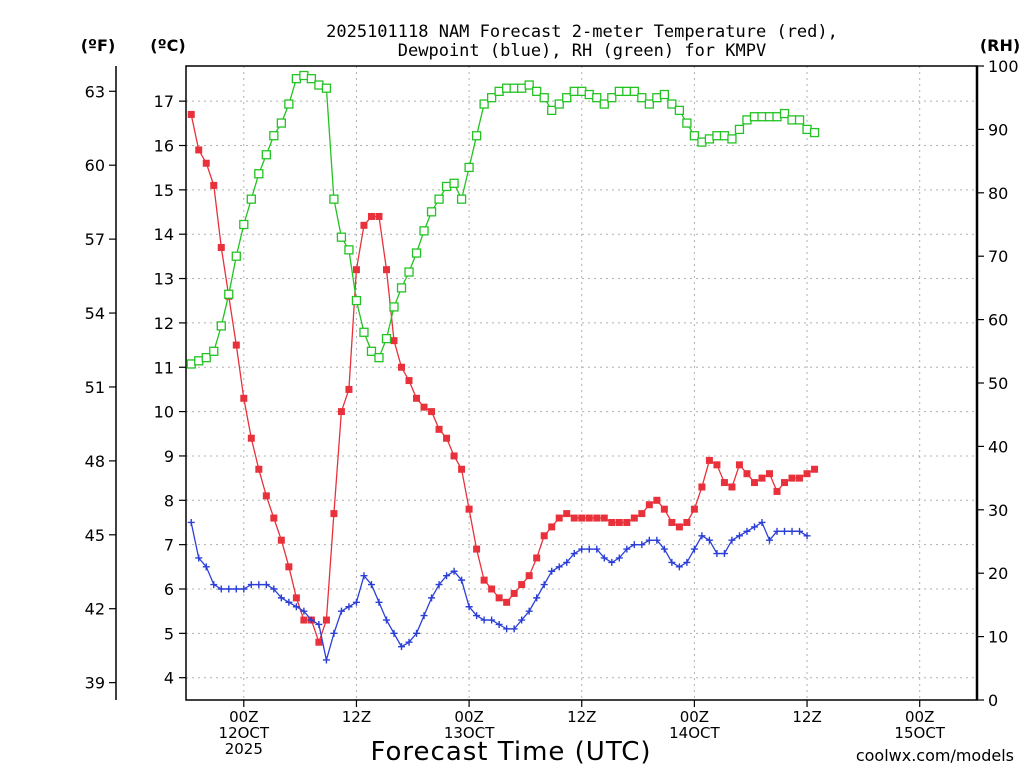  Describe the element at coordinates (694, 717) in the screenshot. I see `x-tick-label: 00Z` at that location.